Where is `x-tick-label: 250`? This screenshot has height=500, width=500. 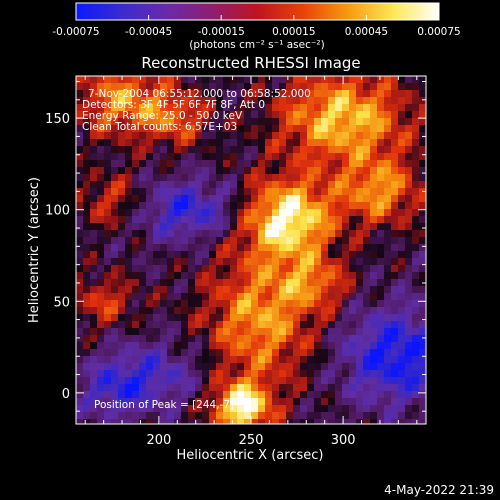 x-tick-label: 250 is located at coordinates (251, 440).